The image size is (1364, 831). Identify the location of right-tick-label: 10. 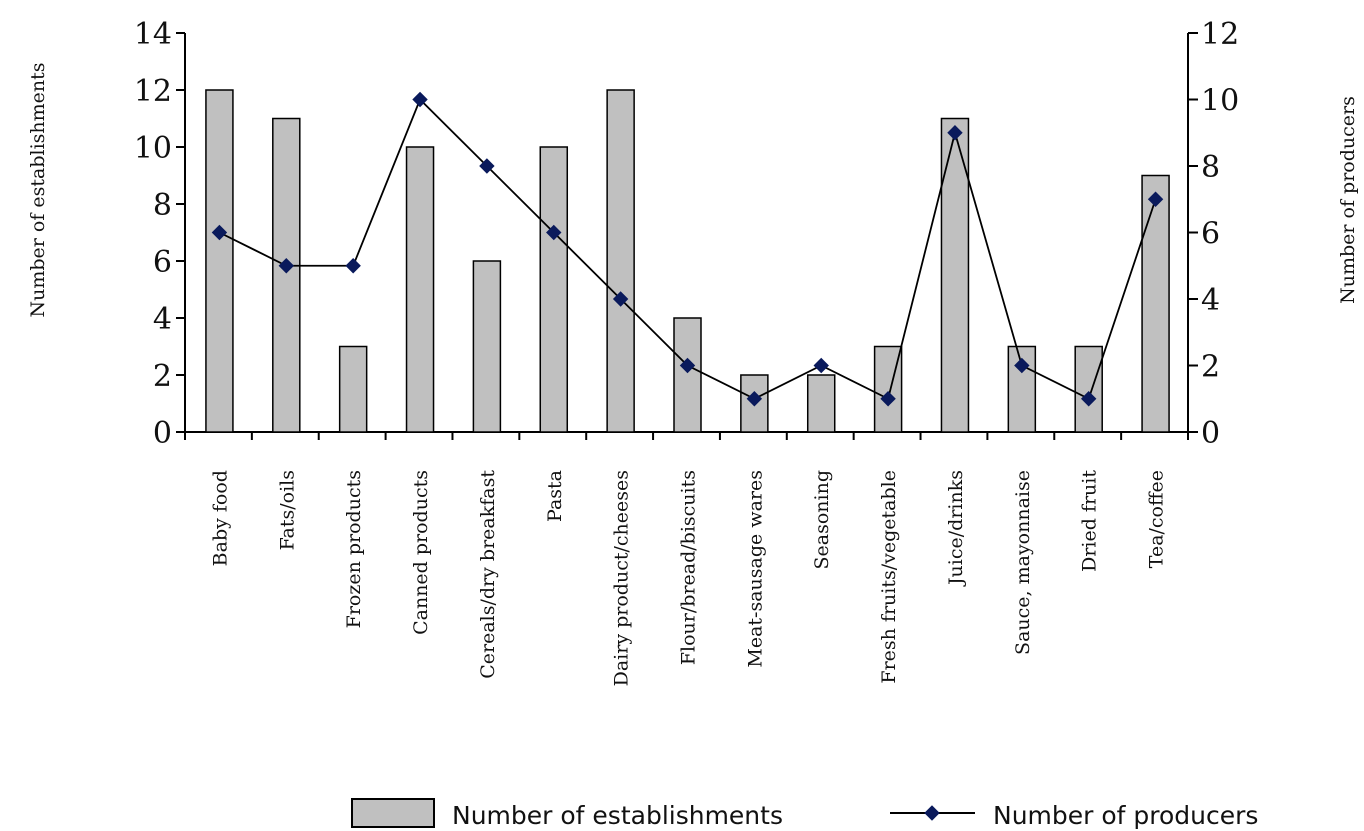
(1220, 101).